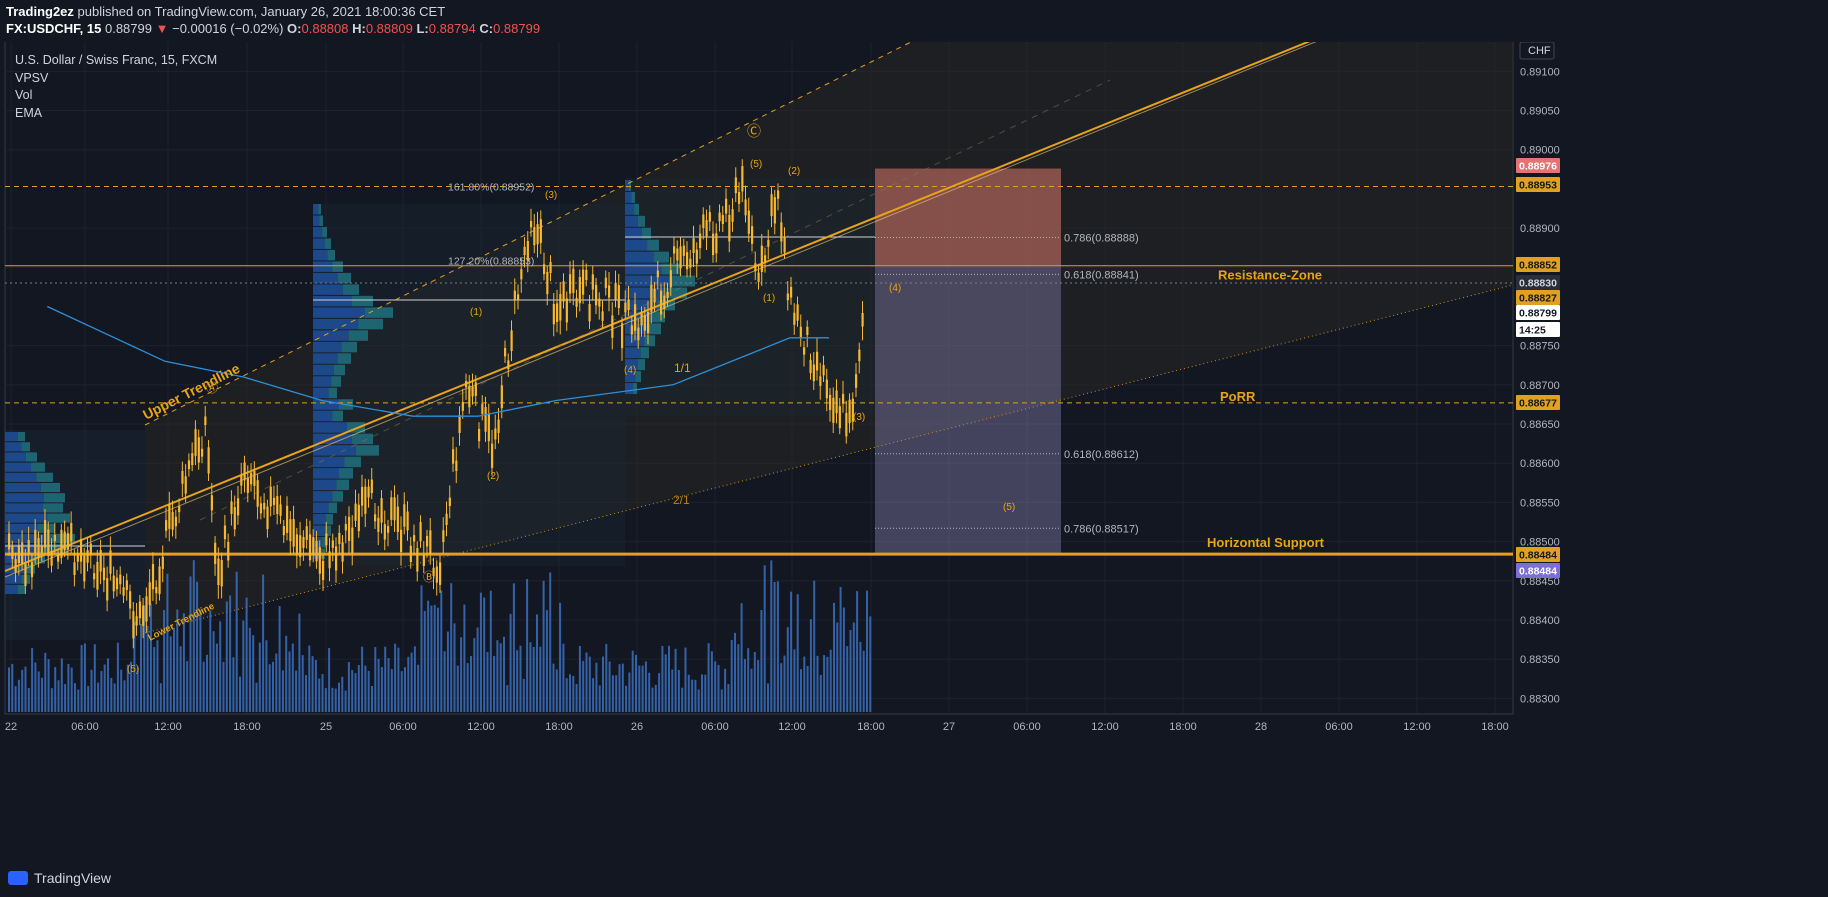  Describe the element at coordinates (40, 11) in the screenshot. I see `author-name: Trading2ez` at that location.